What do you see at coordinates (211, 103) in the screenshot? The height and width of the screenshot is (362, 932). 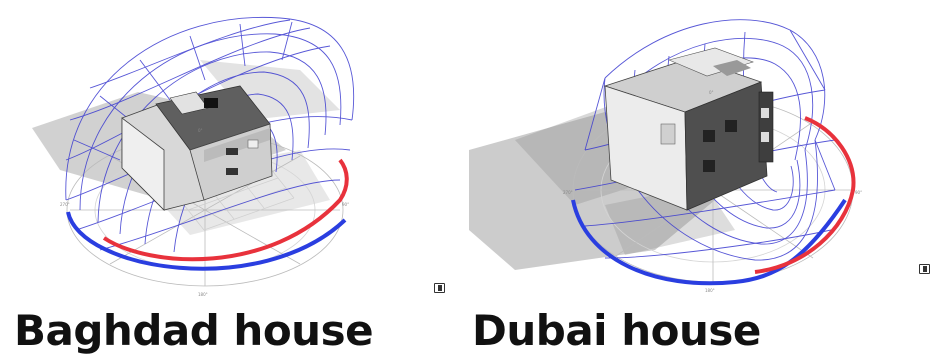 I see `courtyard` at bounding box center [211, 103].